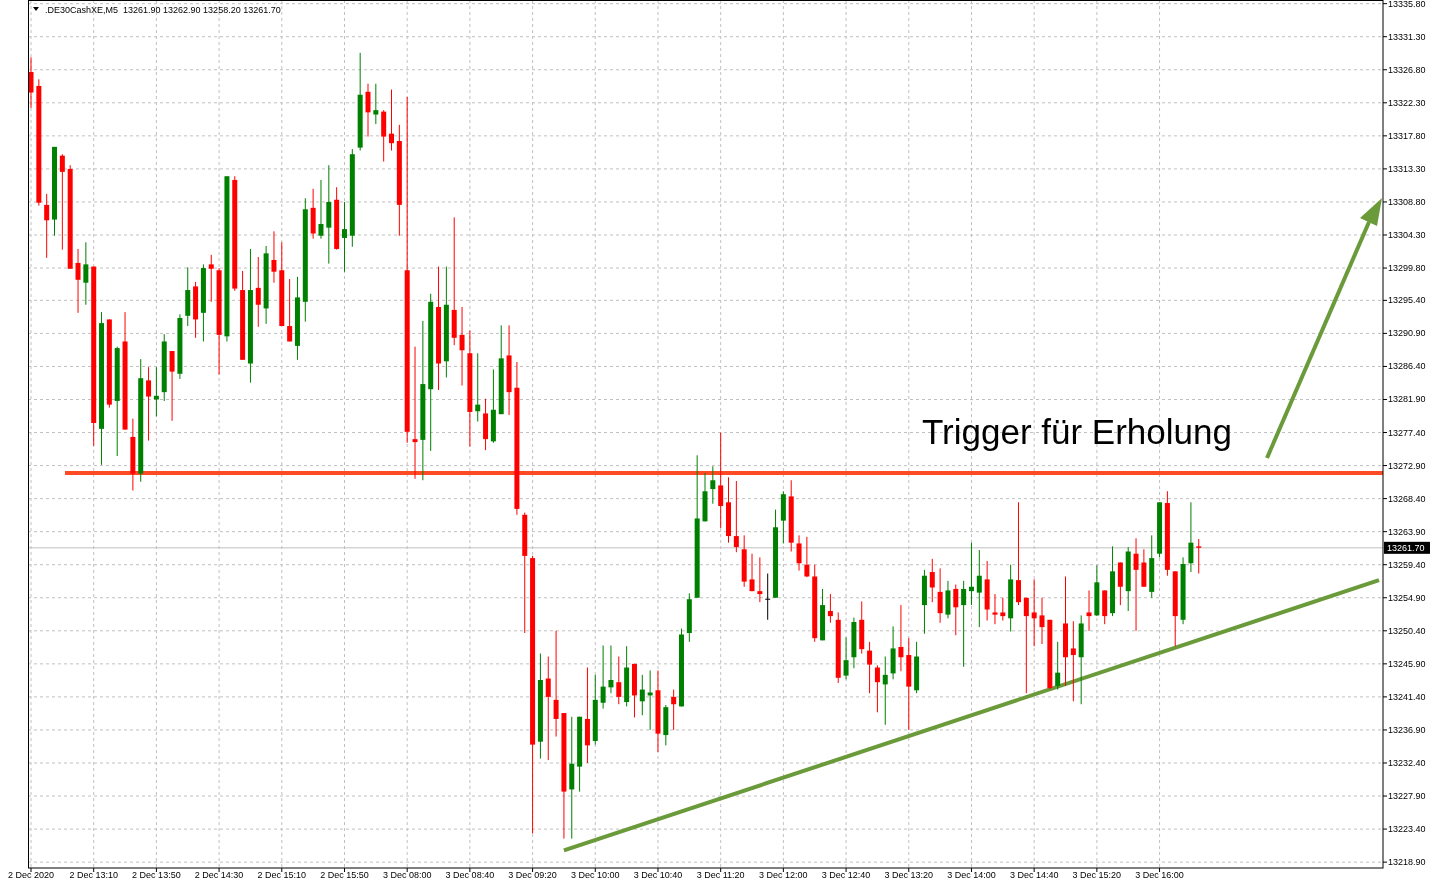 This screenshot has width=1433, height=886. Describe the element at coordinates (532, 875) in the screenshot. I see `x-tick-label: 3 Dec 09:20` at that location.